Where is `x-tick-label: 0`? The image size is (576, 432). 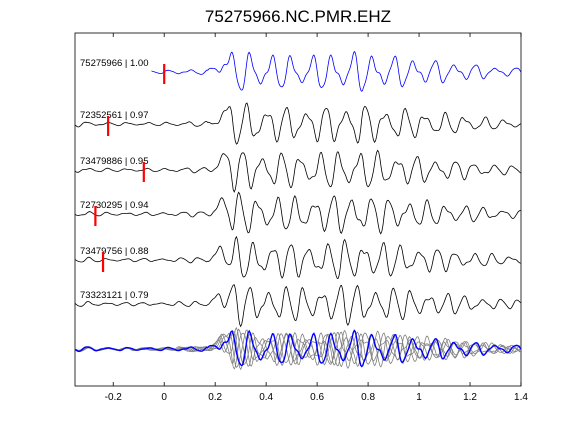 x-tick-label: 0 is located at coordinates (164, 397).